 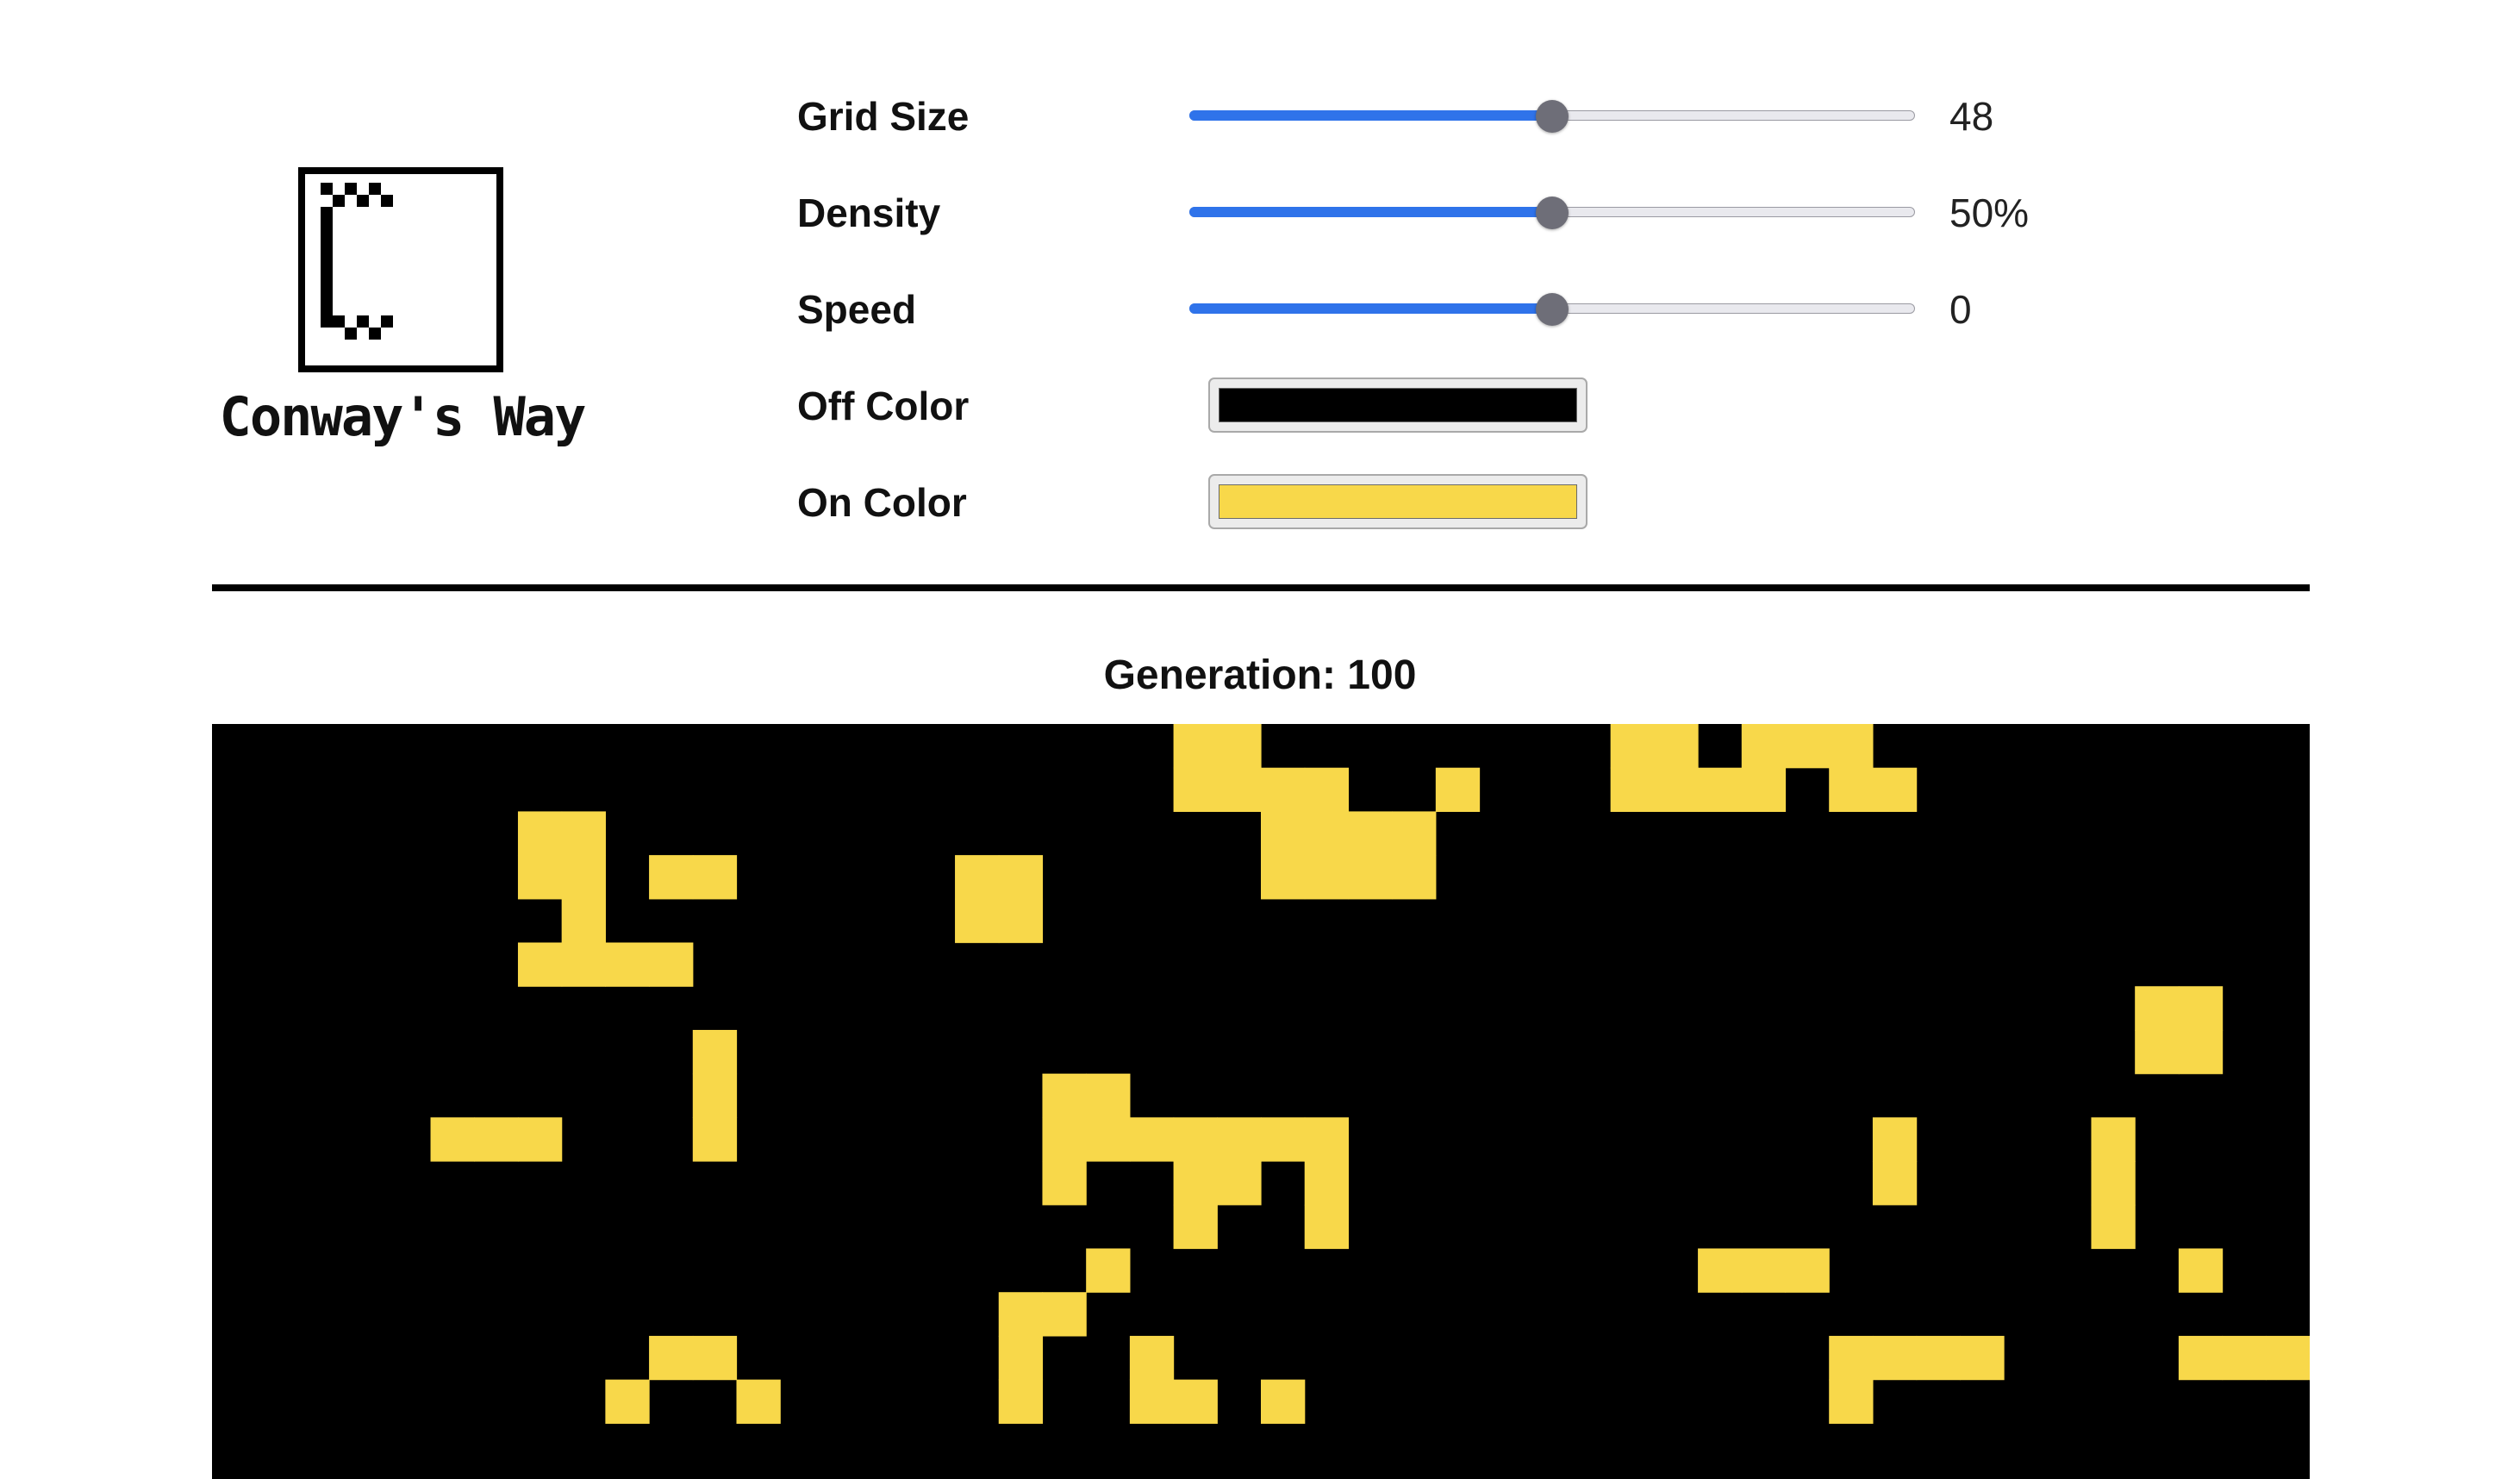 I want to click on density-slider, so click(x=1552, y=213).